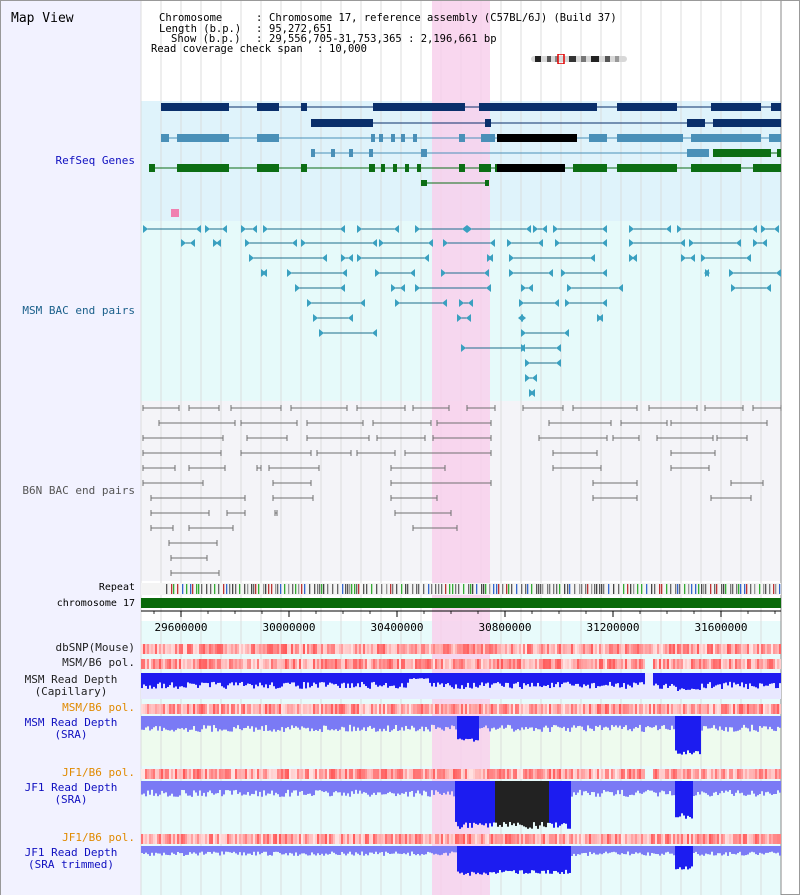  I want to click on chromosome-ideogram, so click(579, 59).